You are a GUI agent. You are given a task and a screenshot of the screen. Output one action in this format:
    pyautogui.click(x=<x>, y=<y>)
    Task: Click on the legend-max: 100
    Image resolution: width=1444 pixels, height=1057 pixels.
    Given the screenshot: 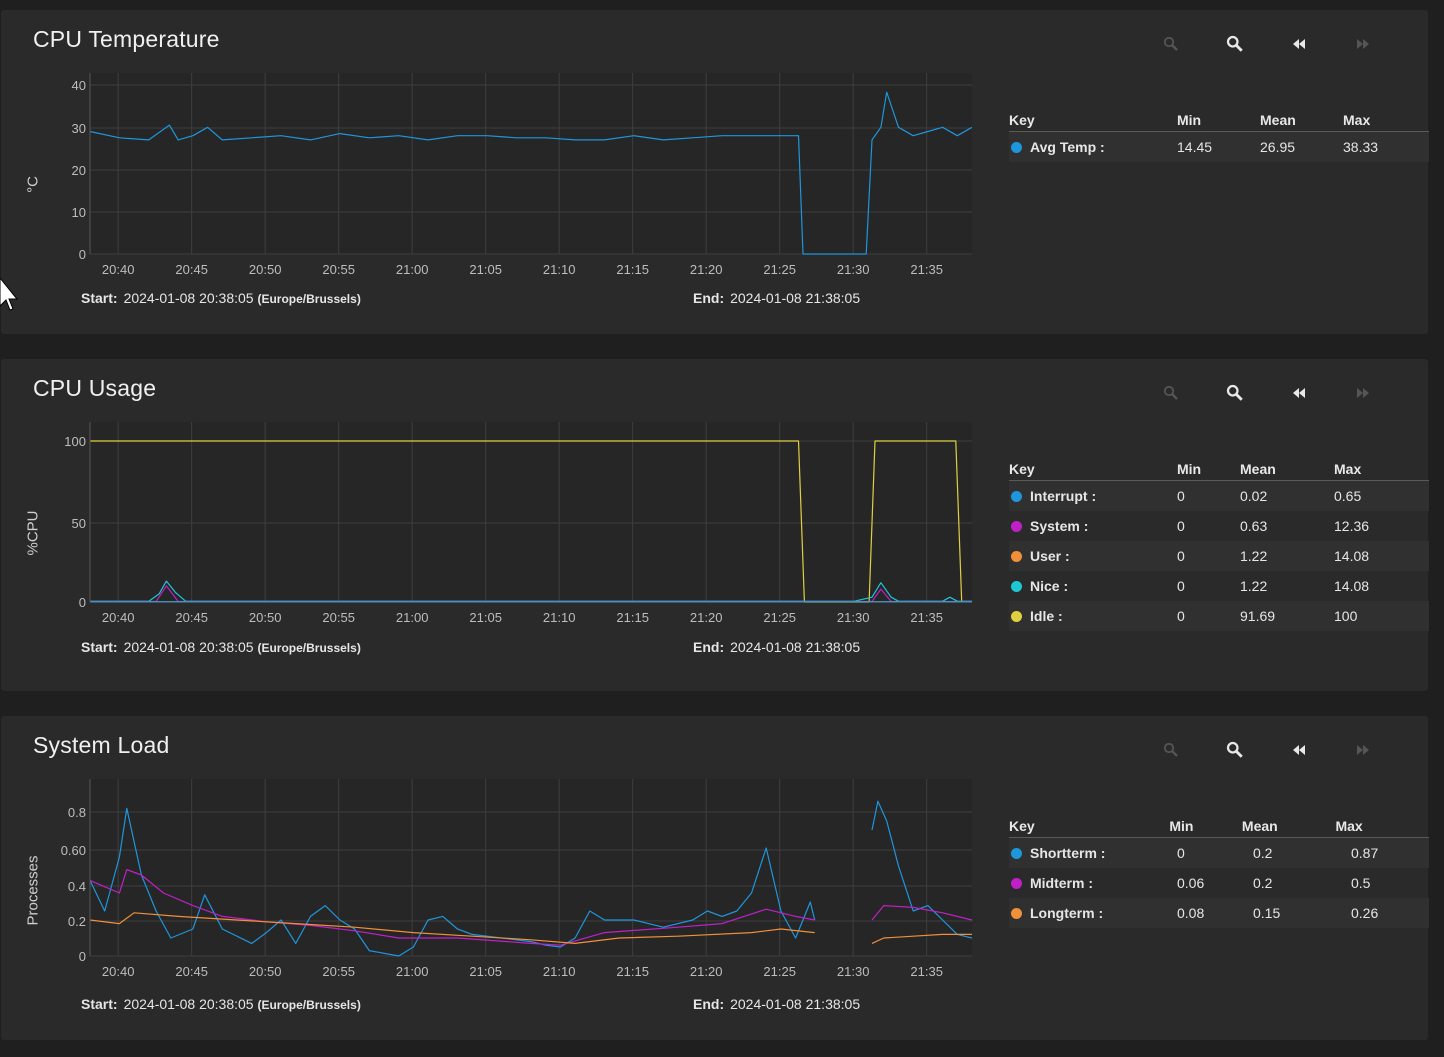 What is the action you would take?
    pyautogui.click(x=1346, y=616)
    